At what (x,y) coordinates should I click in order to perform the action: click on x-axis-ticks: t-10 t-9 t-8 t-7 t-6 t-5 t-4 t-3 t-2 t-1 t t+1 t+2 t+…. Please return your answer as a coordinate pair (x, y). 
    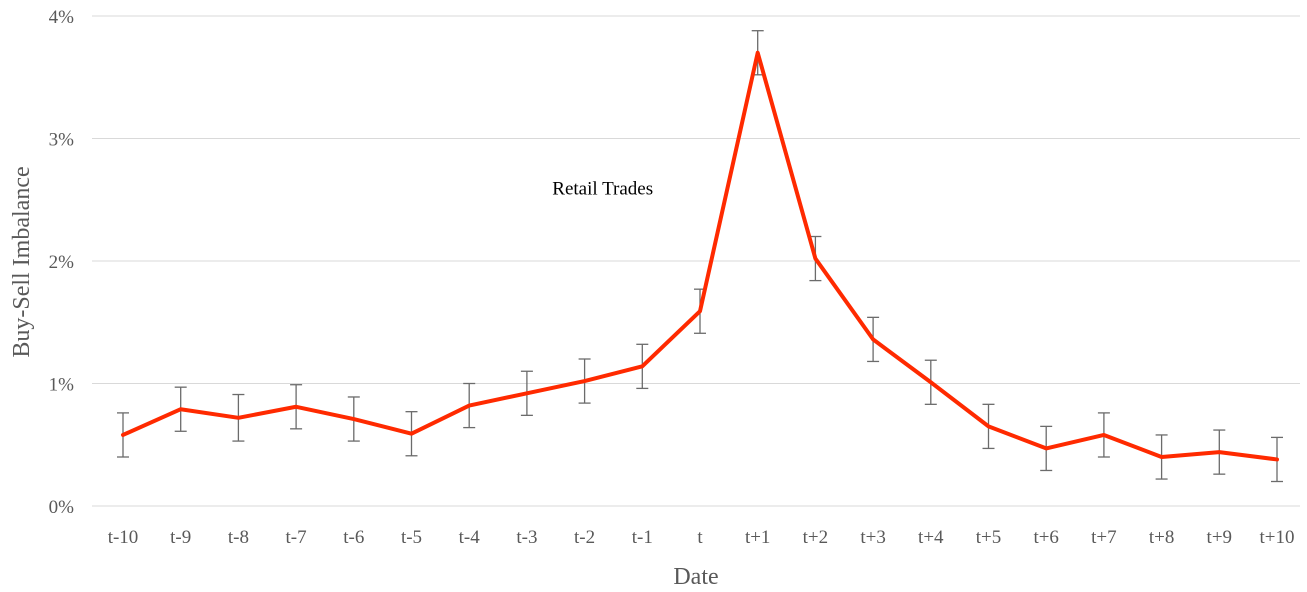
    Looking at the image, I should click on (701, 537).